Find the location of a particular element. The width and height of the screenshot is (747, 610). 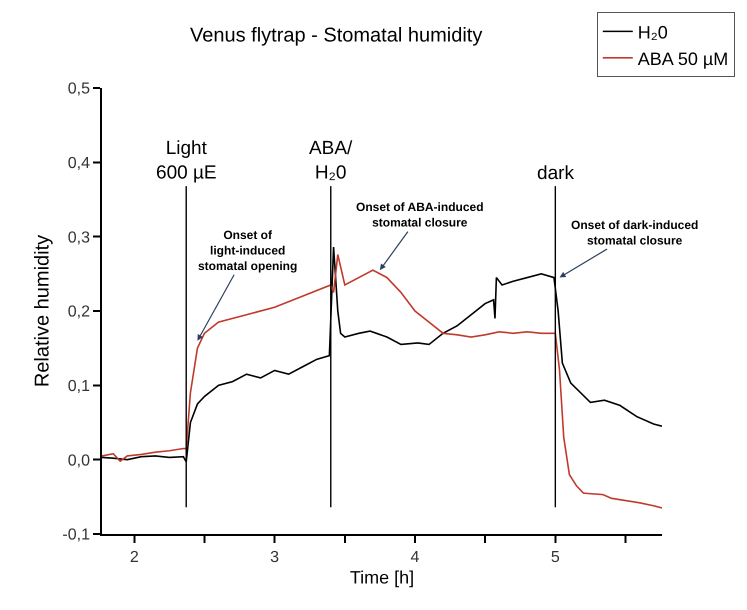

x-tick-label: 4 is located at coordinates (415, 557).